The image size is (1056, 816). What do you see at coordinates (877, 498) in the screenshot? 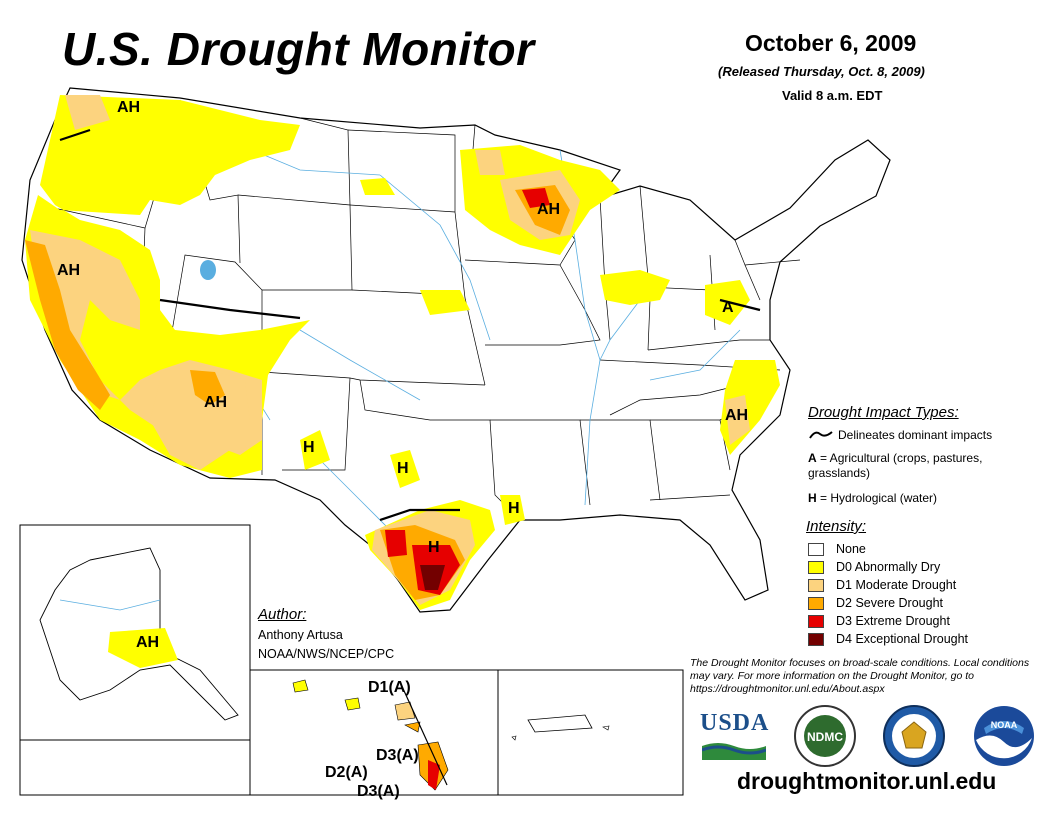
I see `impact-h-text: = Hydrological (water)` at bounding box center [877, 498].